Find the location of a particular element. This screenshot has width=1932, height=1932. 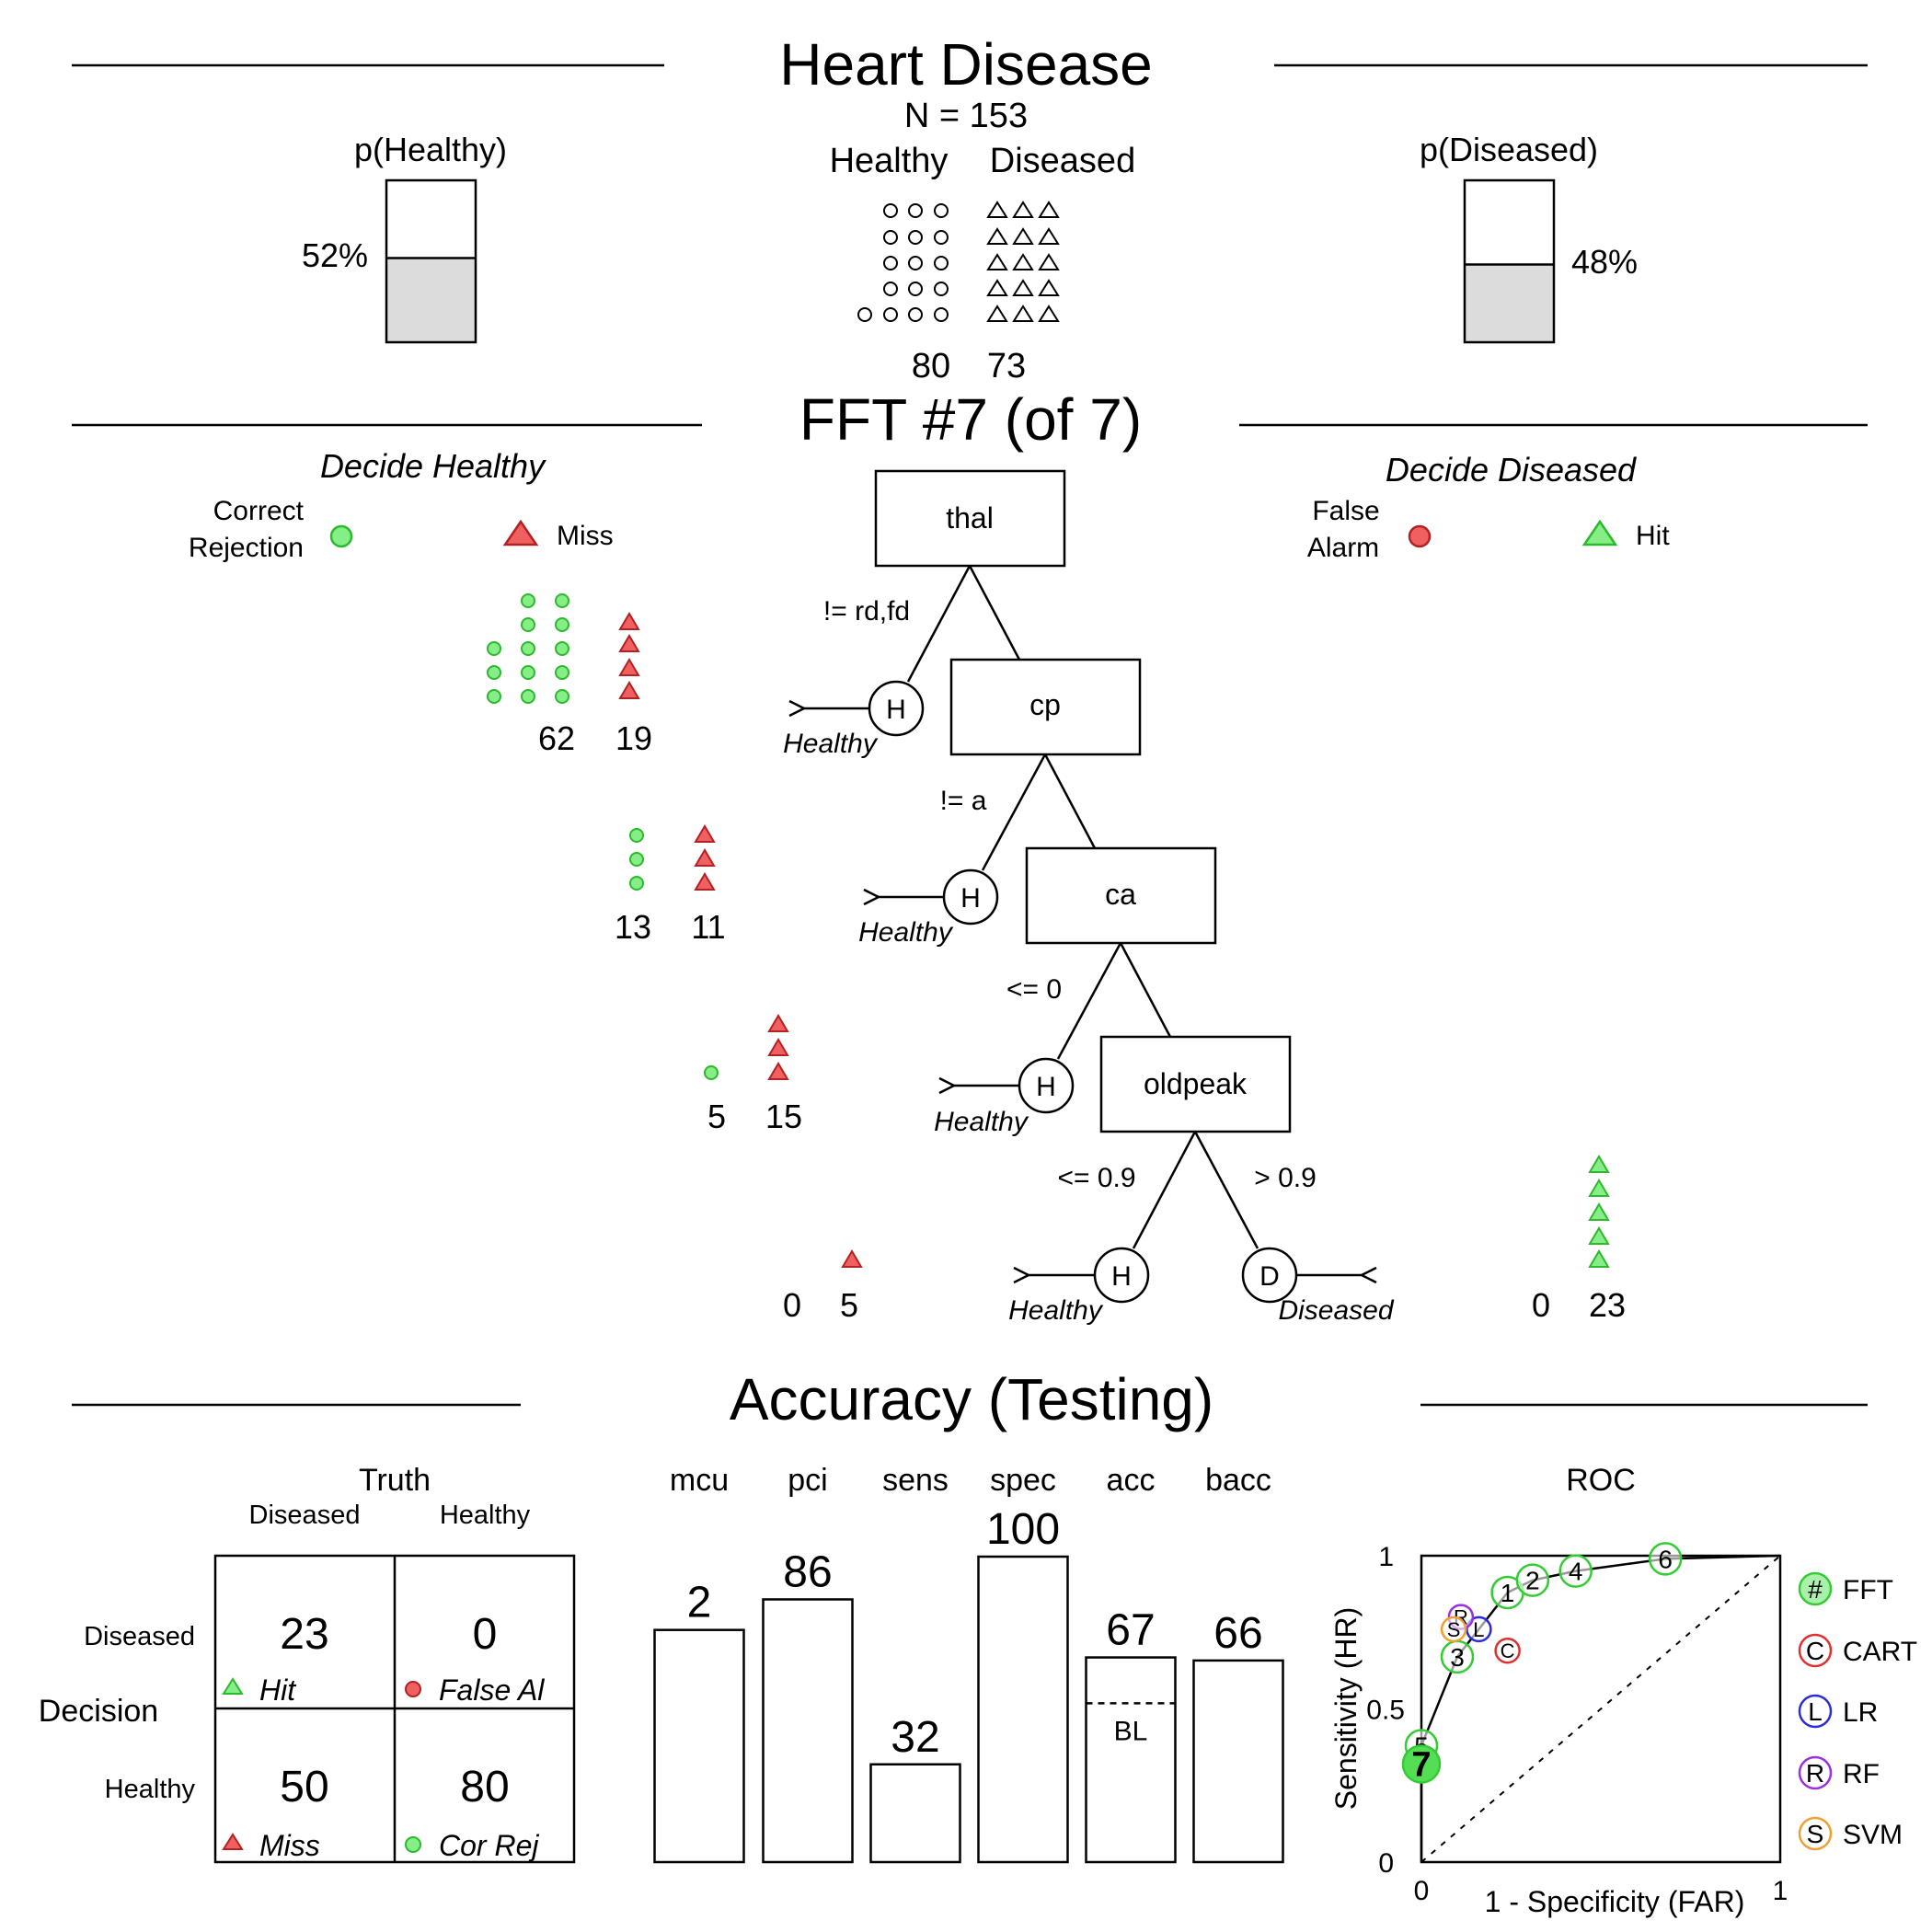

roc-legend-label: SVM is located at coordinates (1873, 1835).